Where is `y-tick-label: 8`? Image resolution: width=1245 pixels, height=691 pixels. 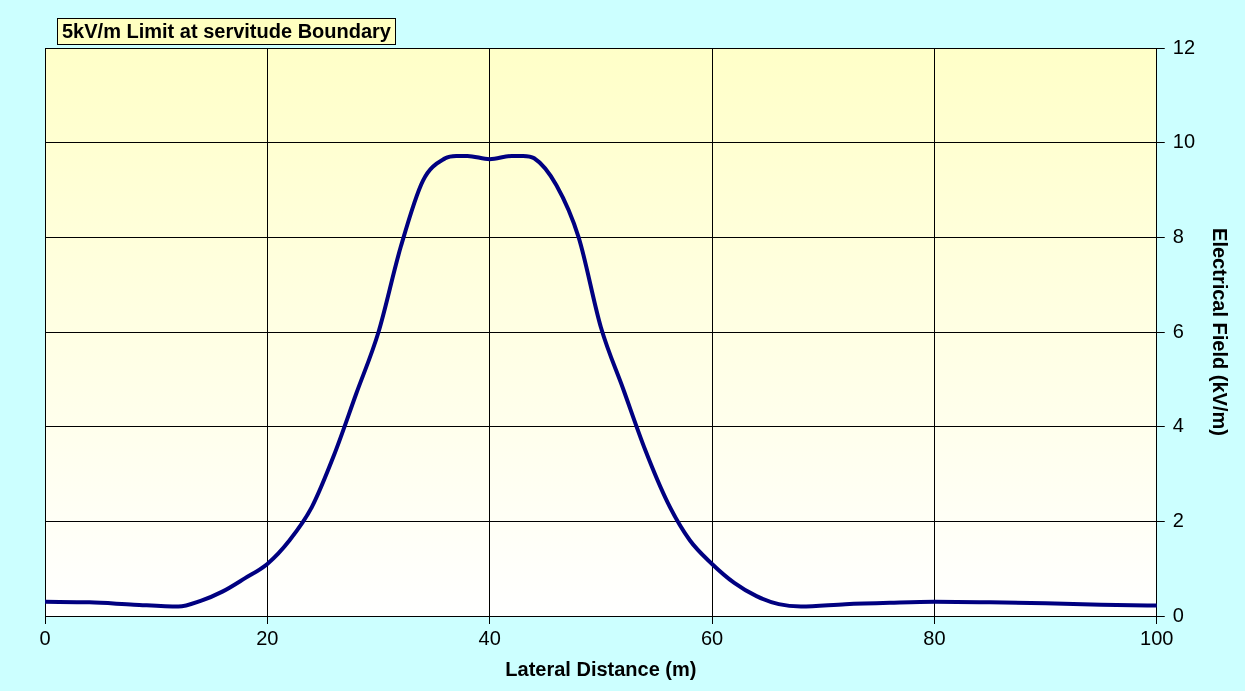 y-tick-label: 8 is located at coordinates (1178, 235).